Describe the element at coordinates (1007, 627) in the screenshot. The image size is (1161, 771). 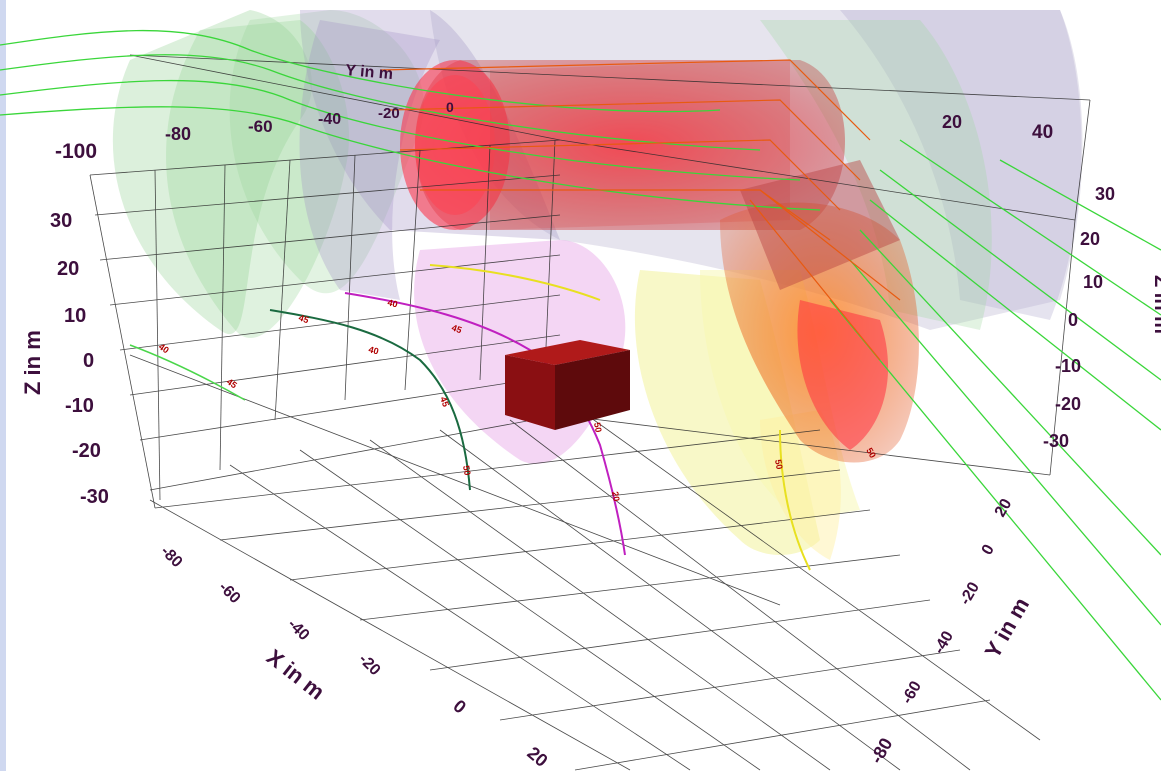
I see `y-axis-title: Y in m` at that location.